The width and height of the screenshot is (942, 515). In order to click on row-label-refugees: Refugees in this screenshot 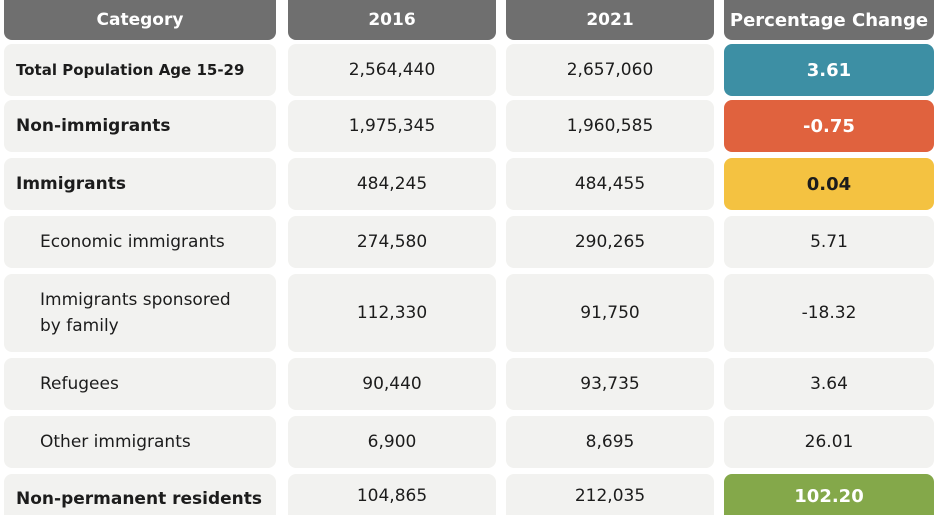, I will do `click(140, 384)`.